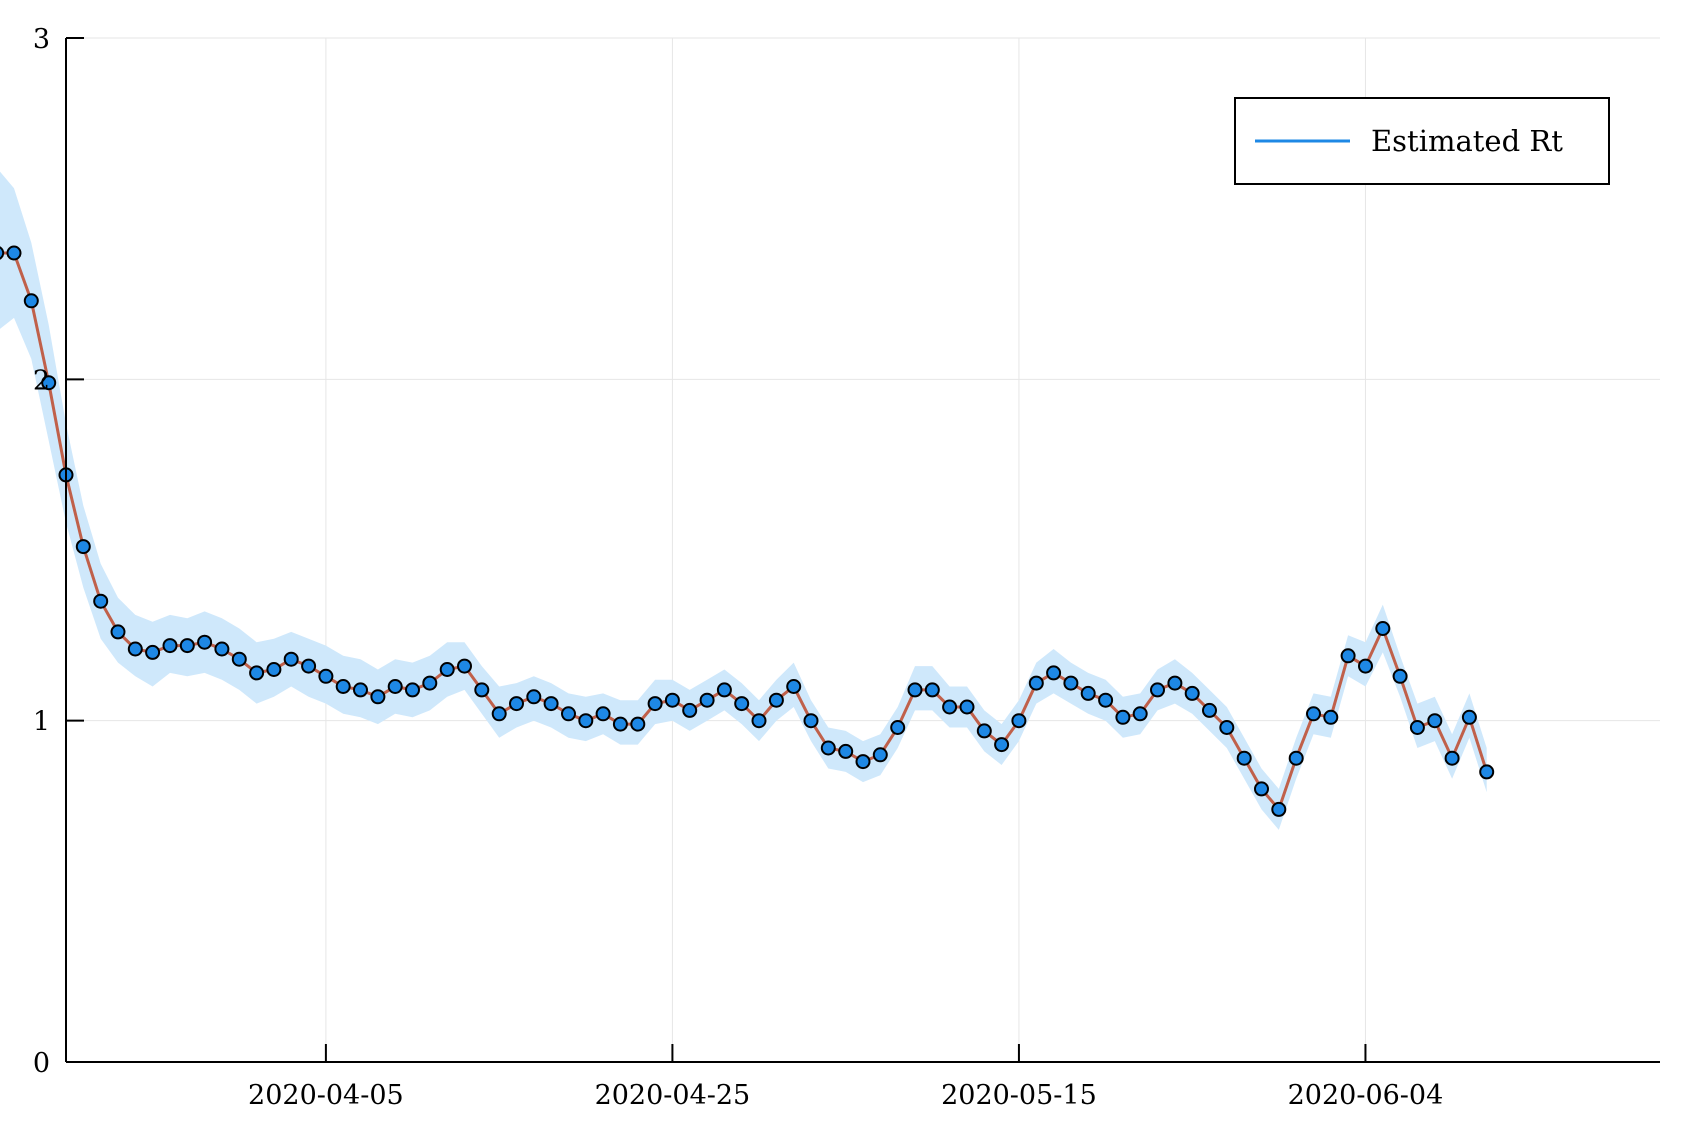  What do you see at coordinates (326, 1095) in the screenshot?
I see `x-tick-label: 2020-04-05` at bounding box center [326, 1095].